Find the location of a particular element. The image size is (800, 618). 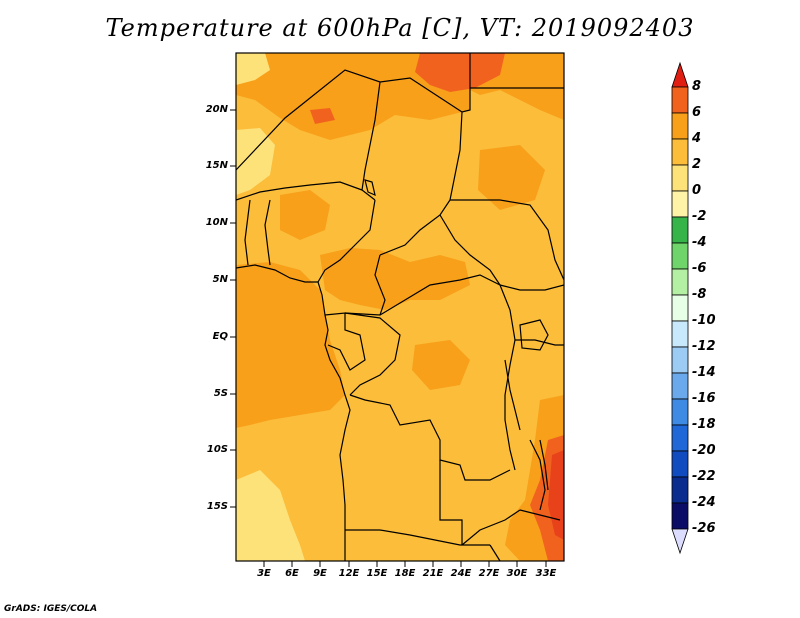

boundary-chad-sudan is located at coordinates (421, 183).